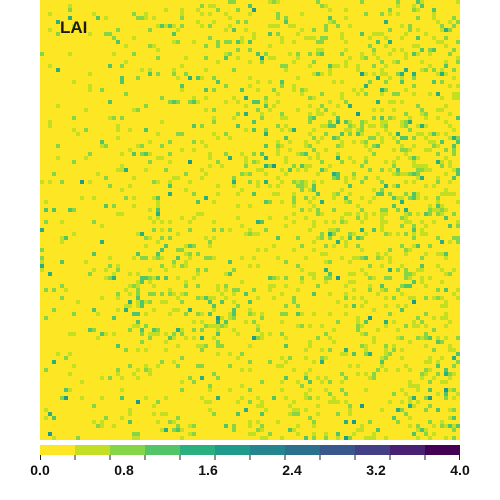 The height and width of the screenshot is (500, 500). Describe the element at coordinates (460, 470) in the screenshot. I see `colorbar-tick-label: 4.0` at that location.